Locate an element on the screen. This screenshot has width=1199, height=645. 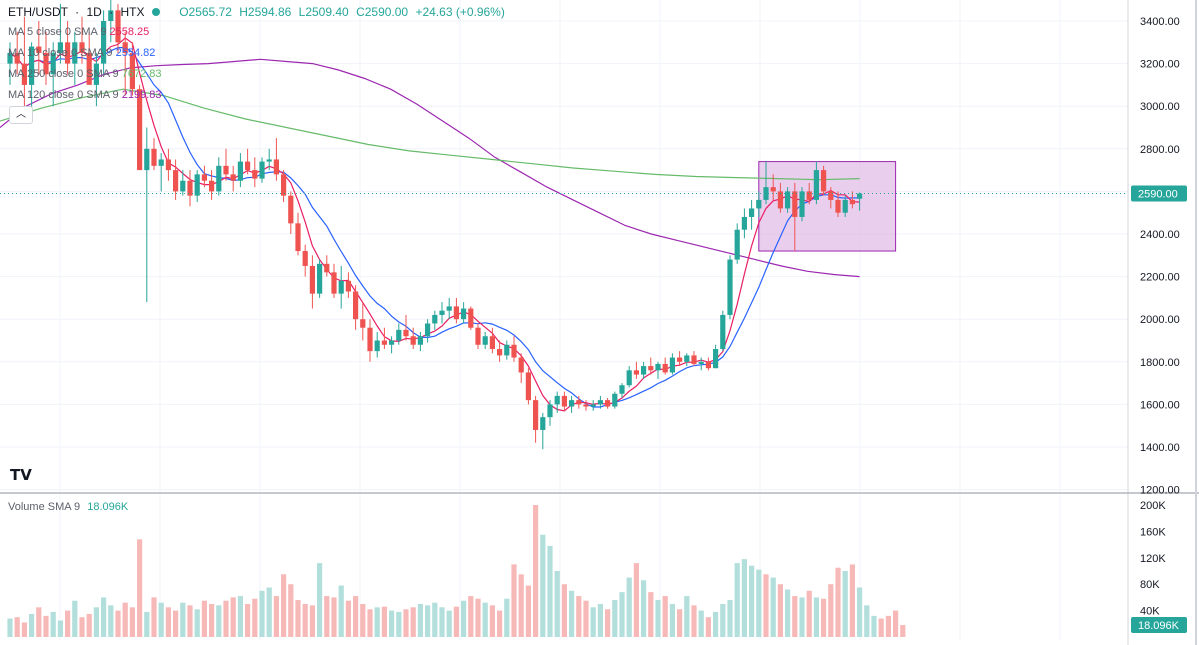
indicator-label: MA 250 close 0 SMA 9 is located at coordinates (63, 74).